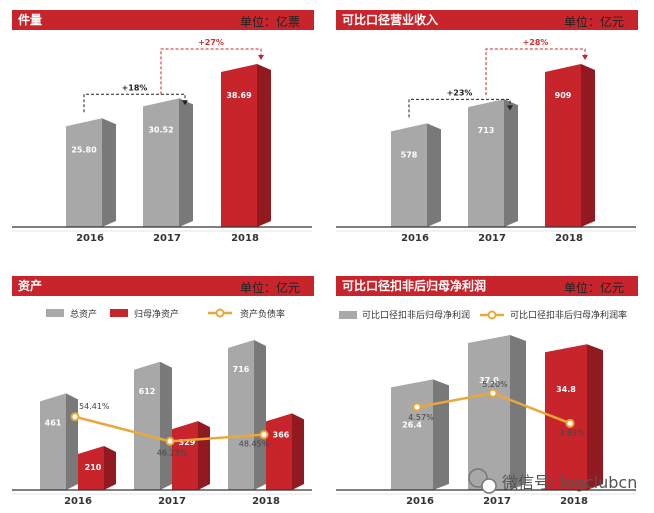  Describe the element at coordinates (412, 424) in the screenshot. I see `p3-bar-value-0: 26.4` at that location.